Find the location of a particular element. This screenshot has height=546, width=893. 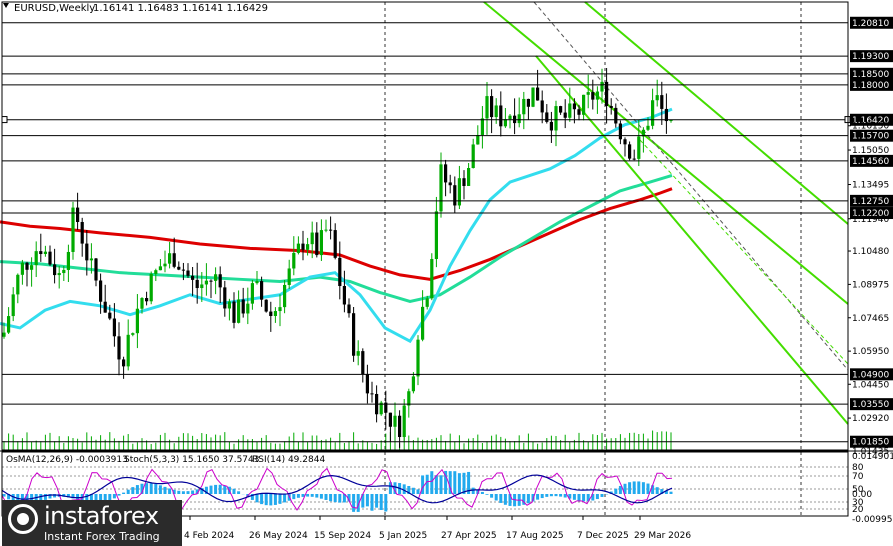

ohlc-readout: 1.16141 1.16483 1.16141 1.16429 is located at coordinates (180, 8).